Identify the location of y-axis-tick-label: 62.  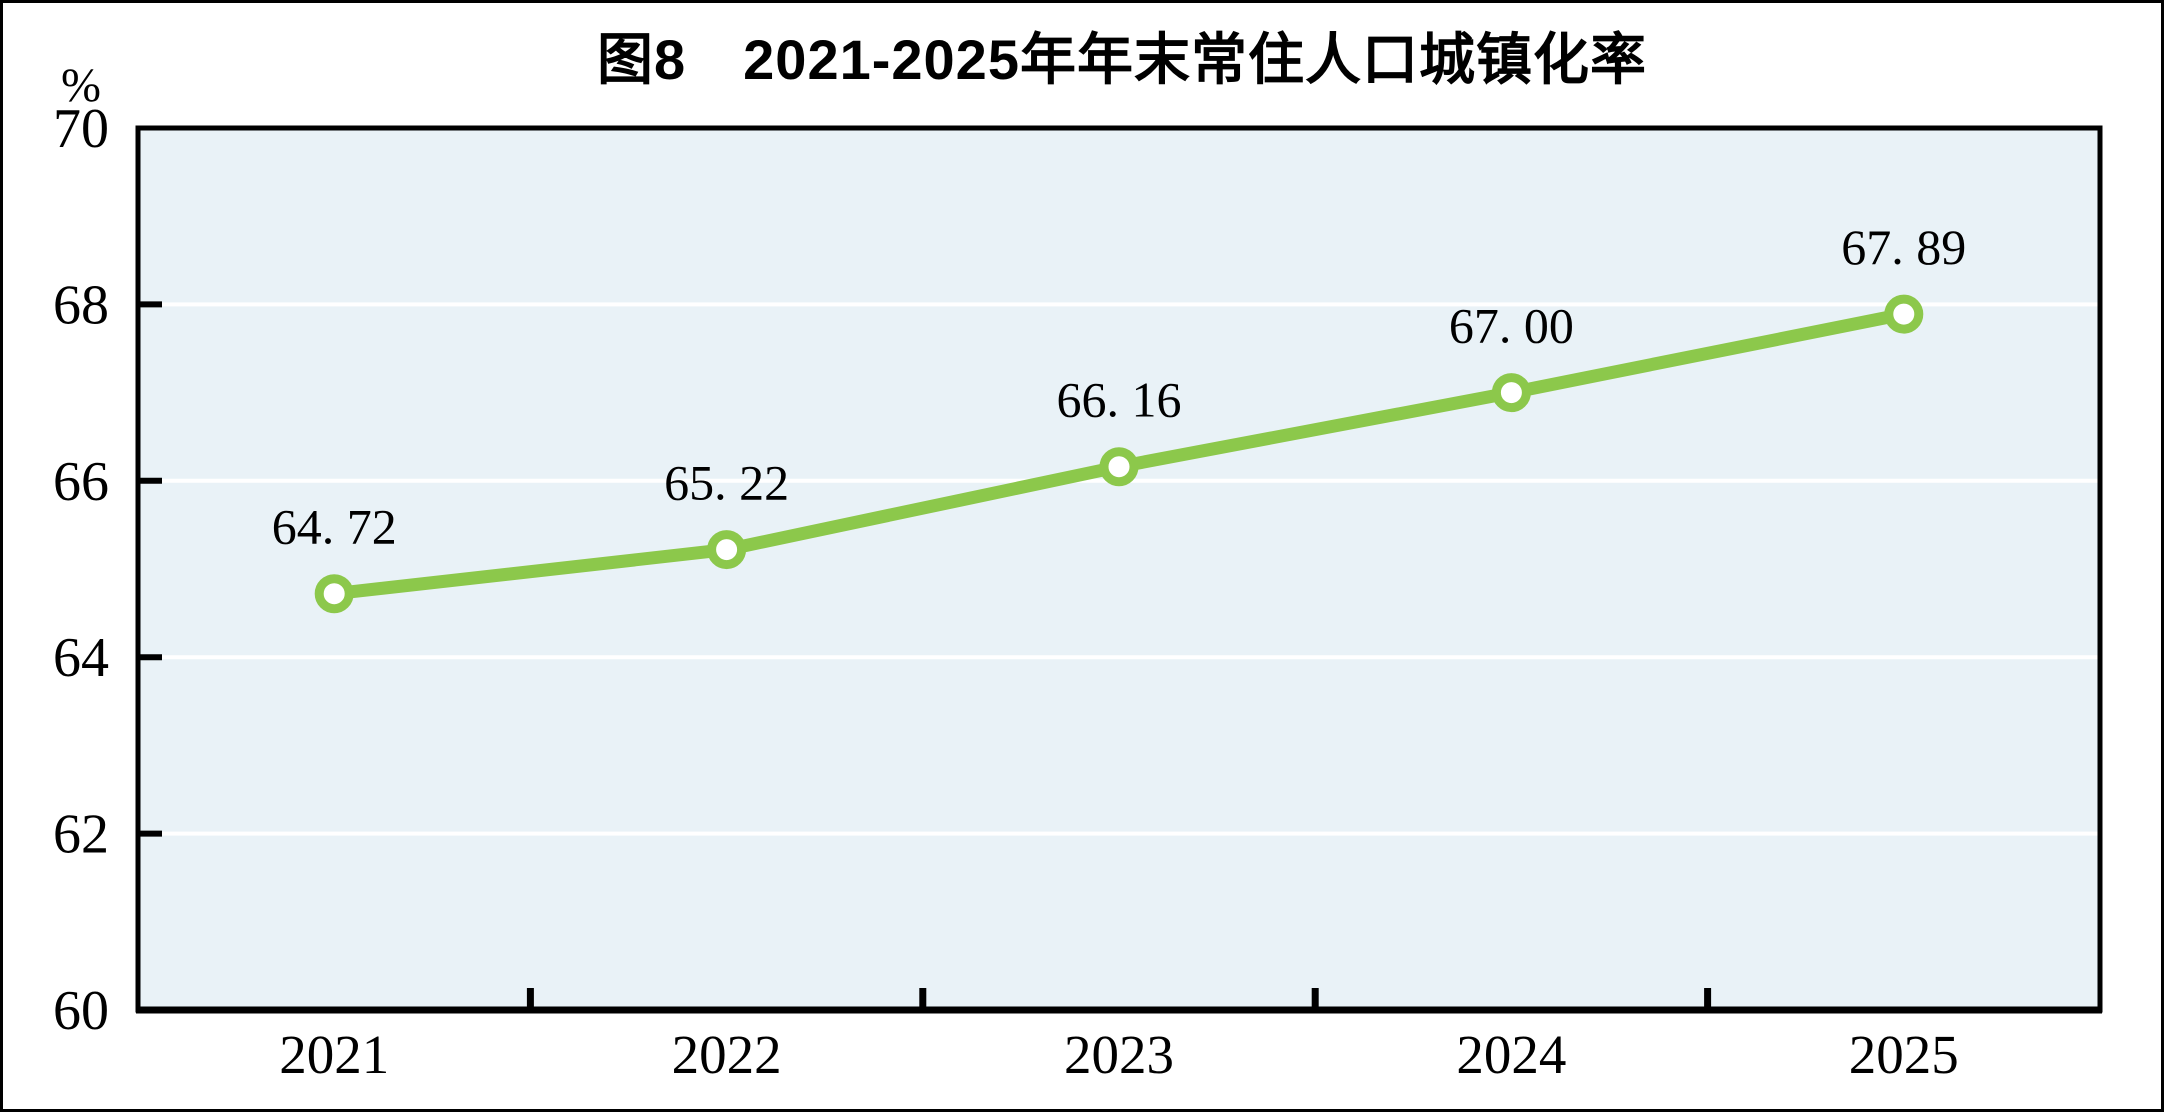
(81, 835).